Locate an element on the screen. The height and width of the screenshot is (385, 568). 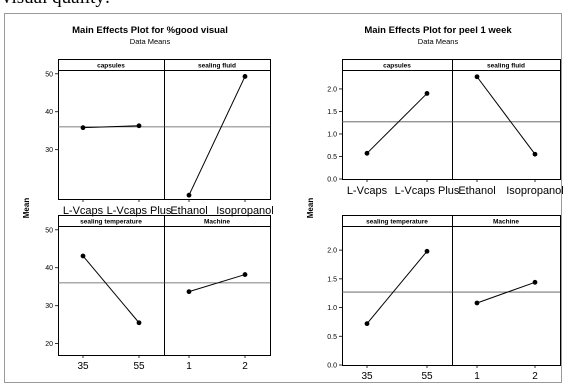
y-tick-label: 20 is located at coordinates (49, 344).